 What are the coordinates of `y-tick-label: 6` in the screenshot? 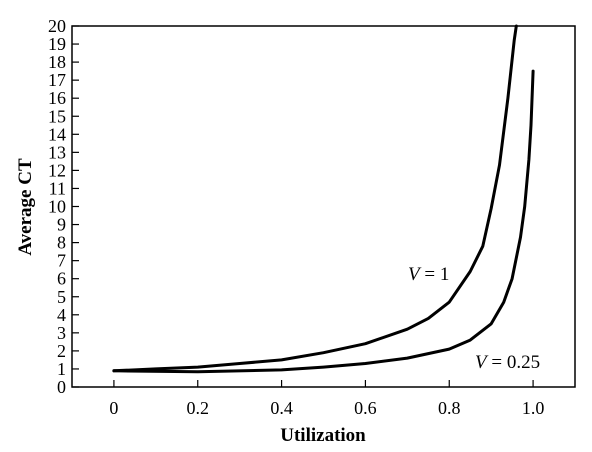 It's located at (61, 279).